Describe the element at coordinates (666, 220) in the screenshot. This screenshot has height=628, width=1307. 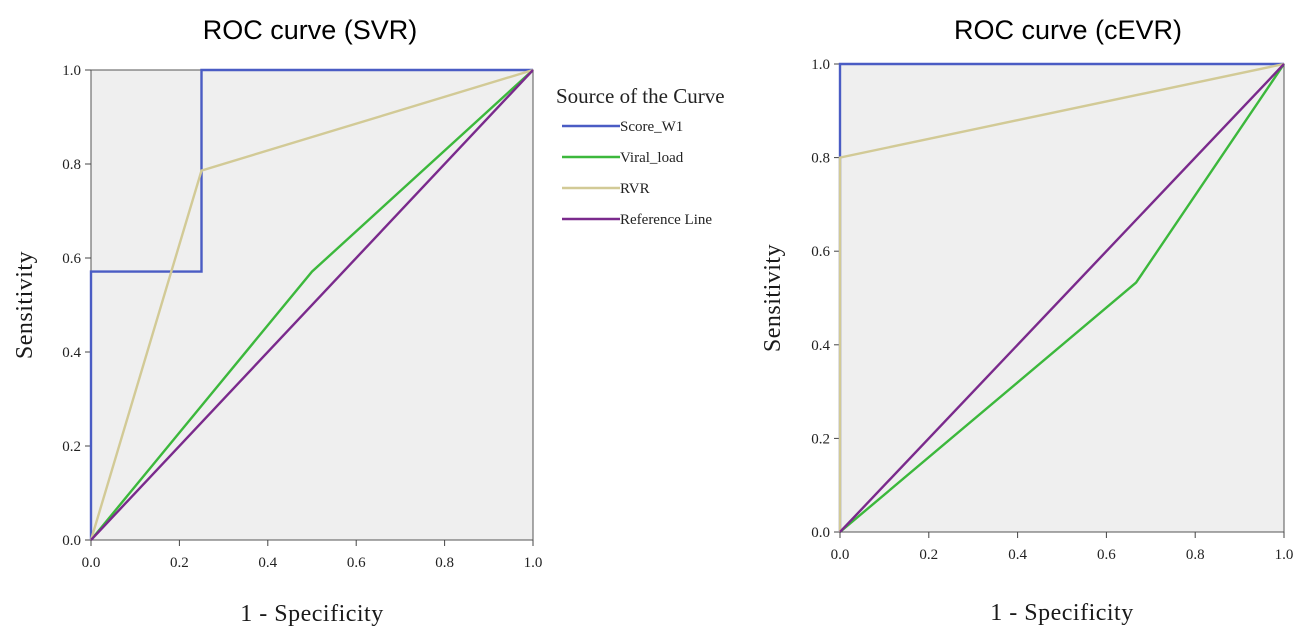
I see `legend-label-reference-line: Reference Line` at that location.